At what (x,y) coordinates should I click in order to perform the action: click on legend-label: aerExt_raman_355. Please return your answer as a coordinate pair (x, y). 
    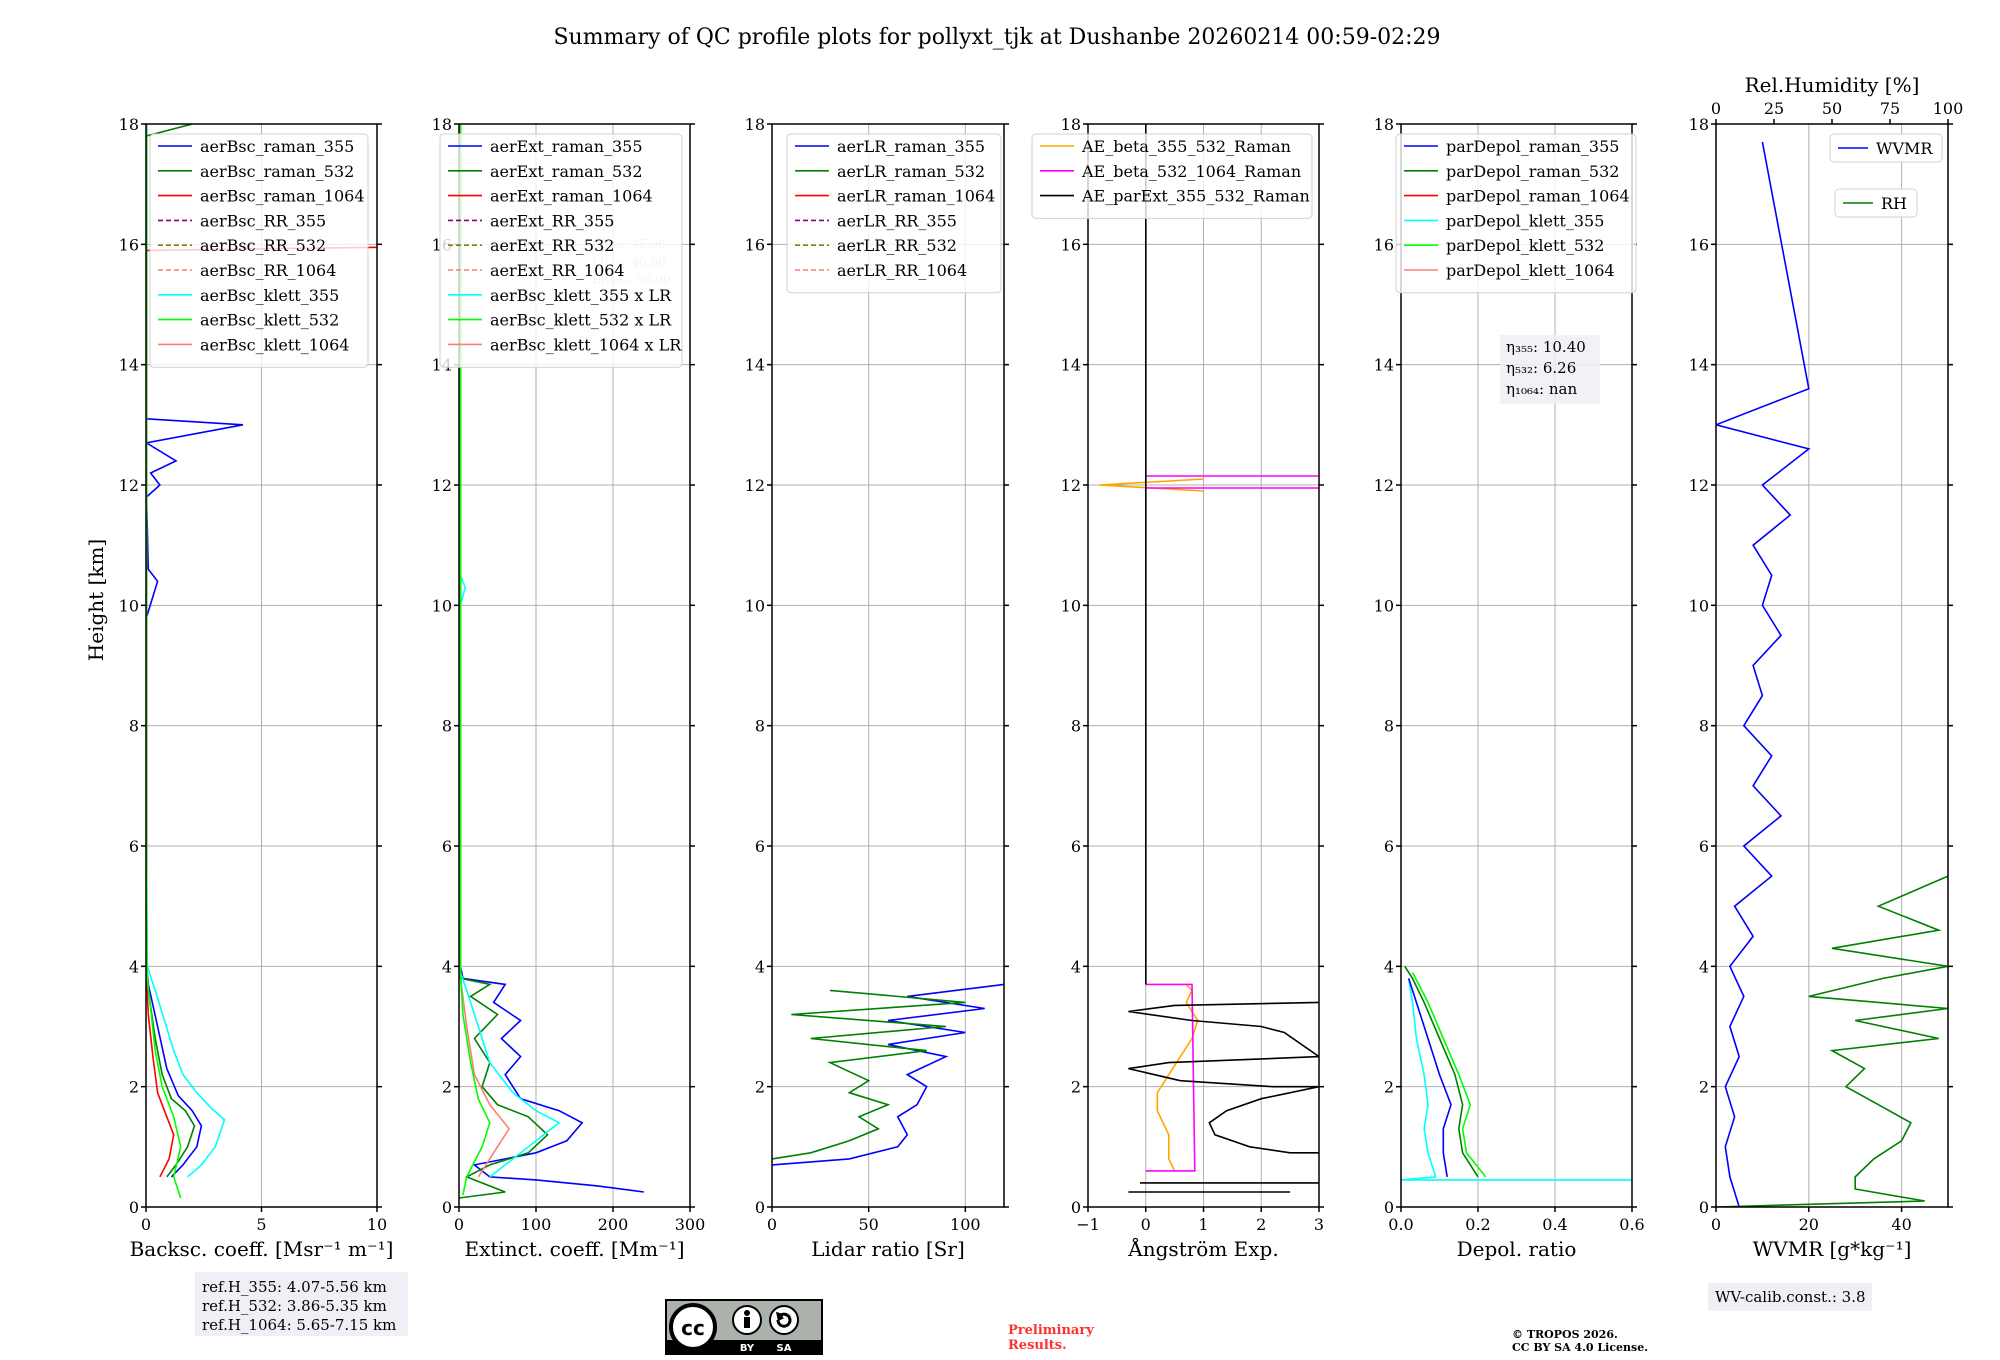
    Looking at the image, I should click on (566, 146).